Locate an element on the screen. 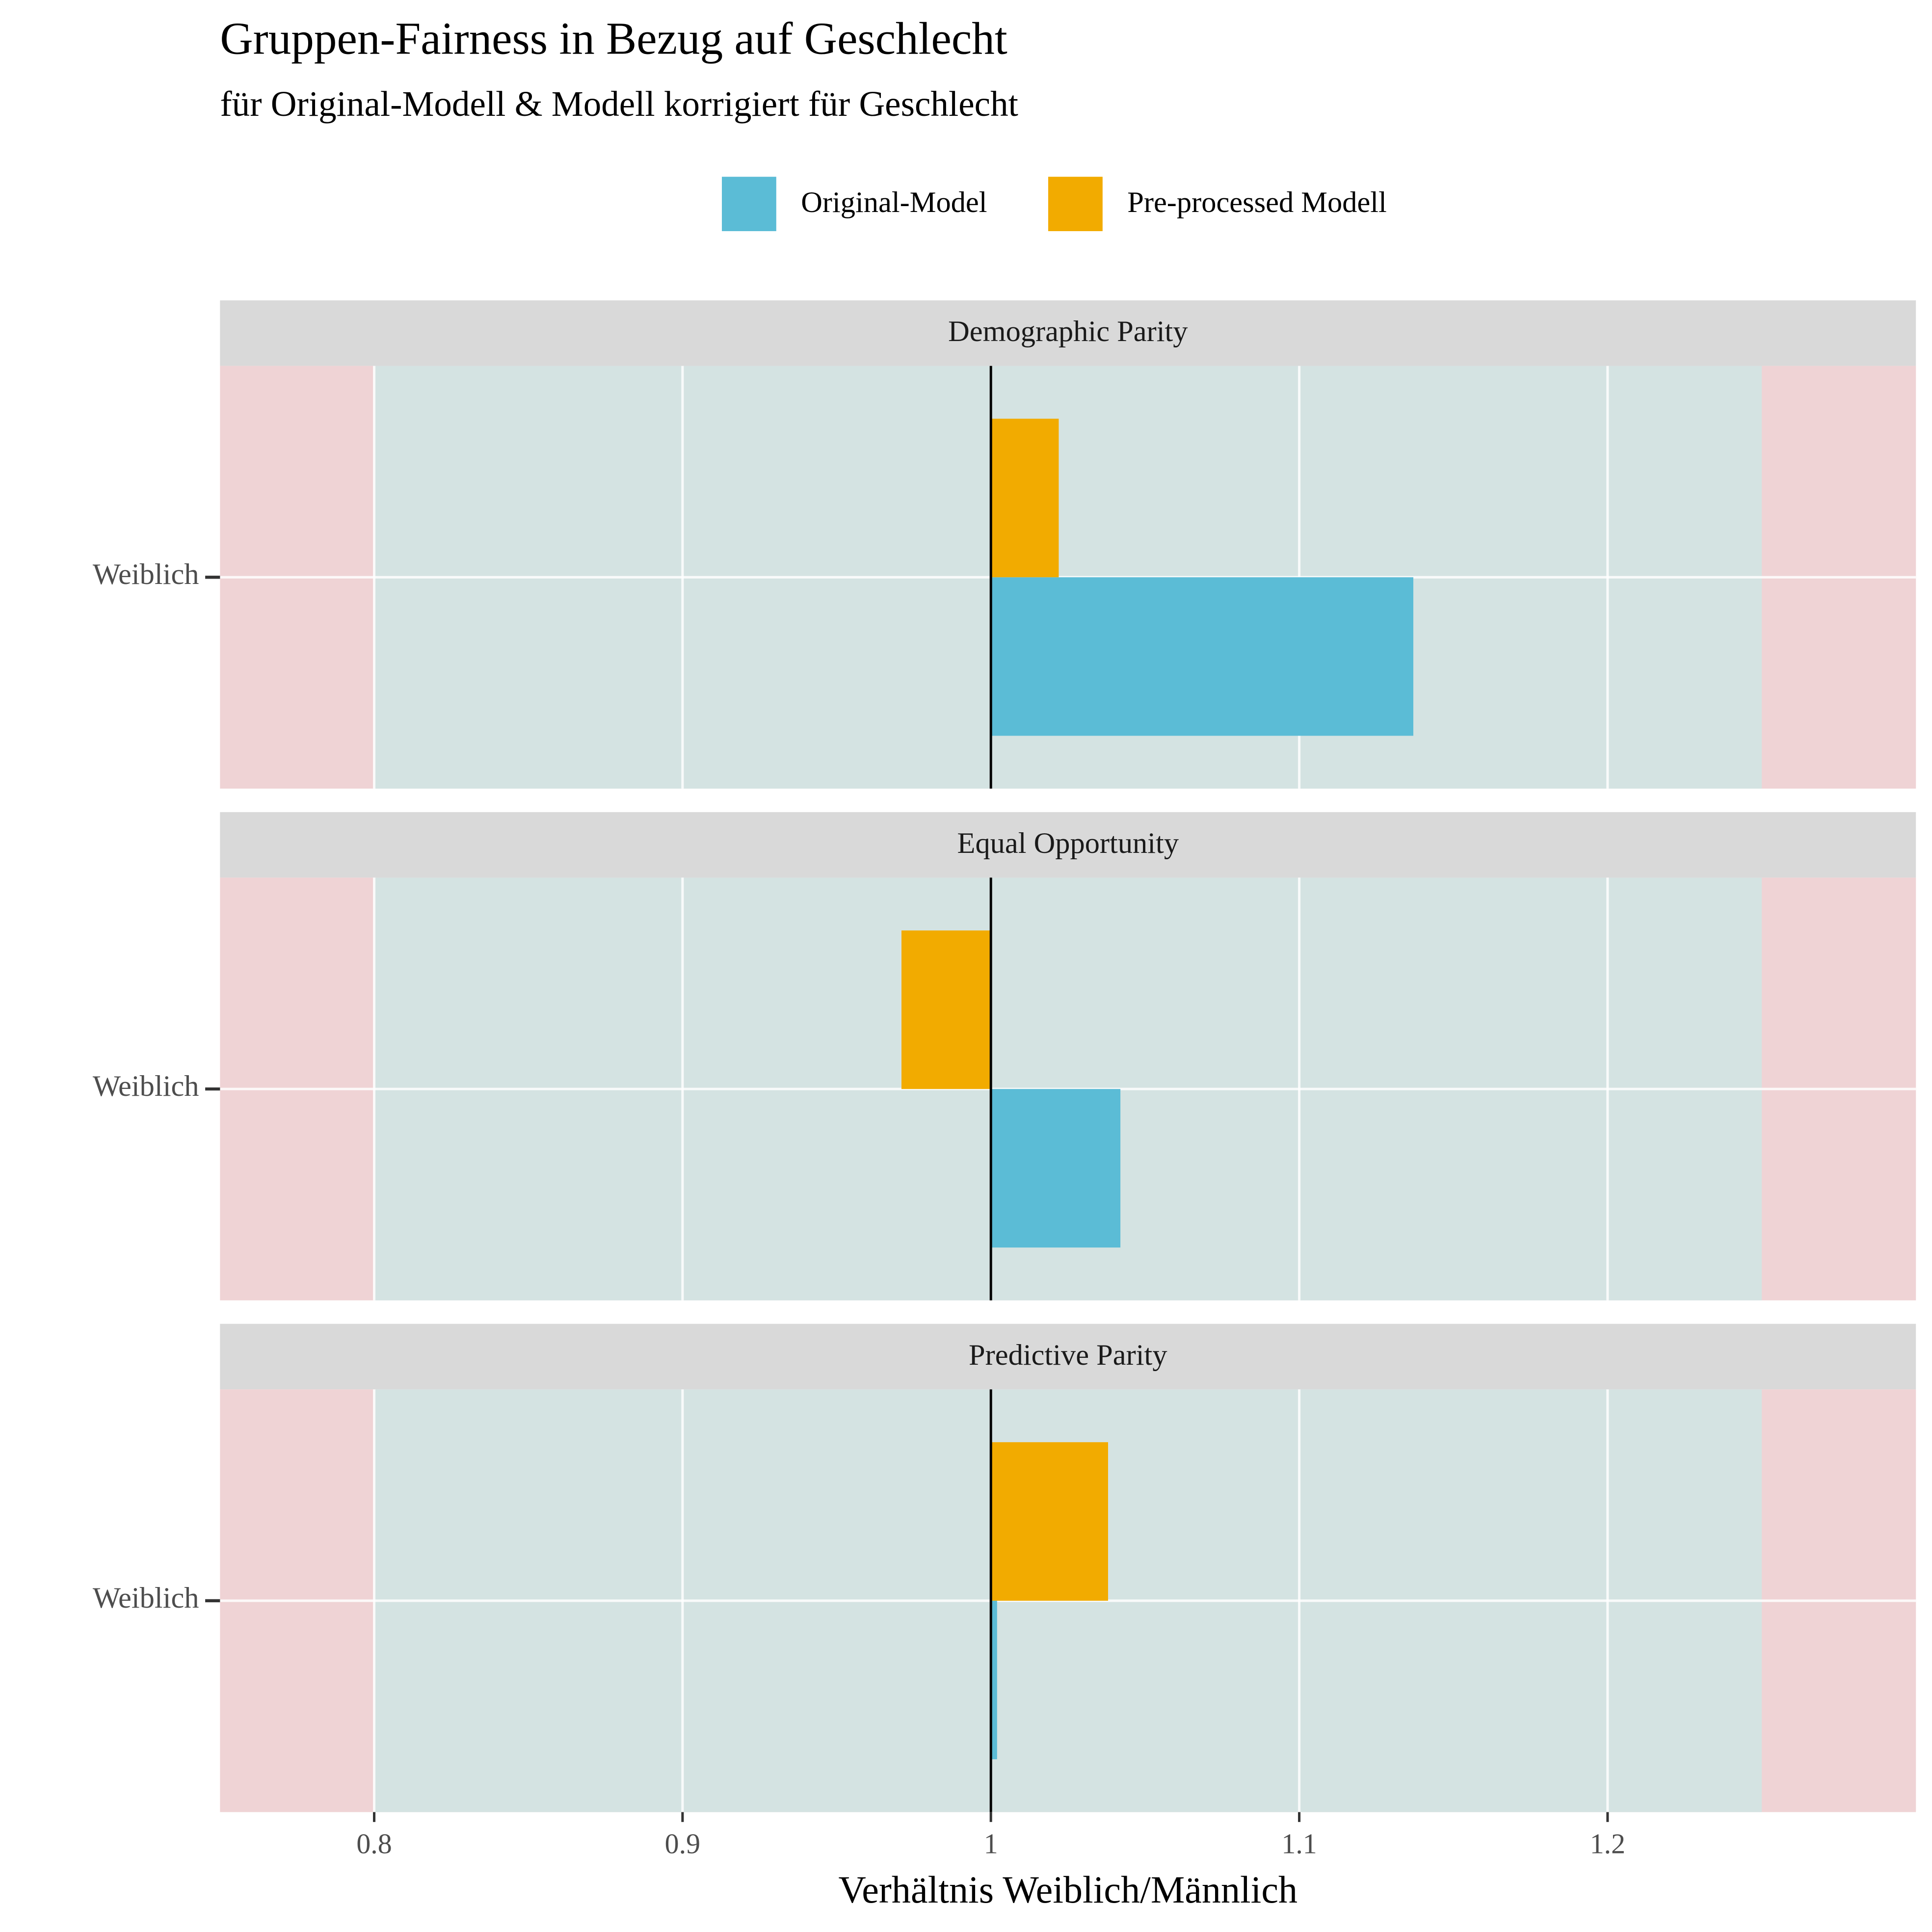 Image resolution: width=1932 pixels, height=1932 pixels. legend-label: Original-Model is located at coordinates (894, 203).